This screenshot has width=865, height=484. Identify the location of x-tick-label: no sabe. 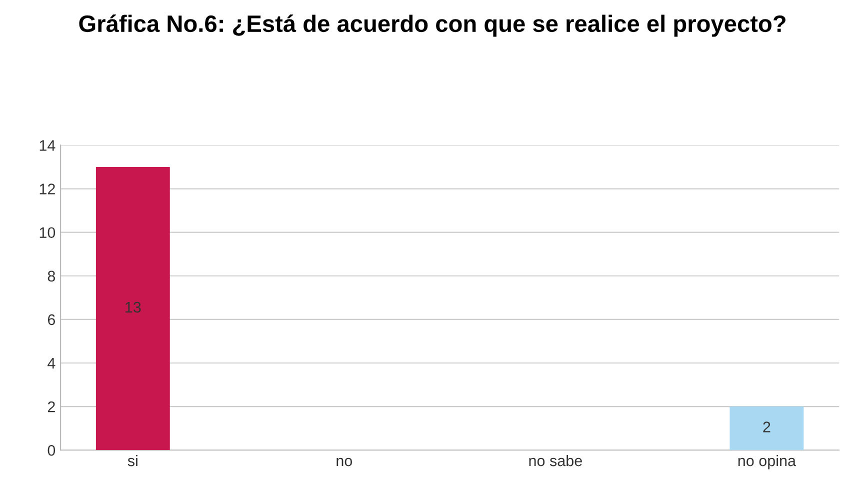
(555, 460).